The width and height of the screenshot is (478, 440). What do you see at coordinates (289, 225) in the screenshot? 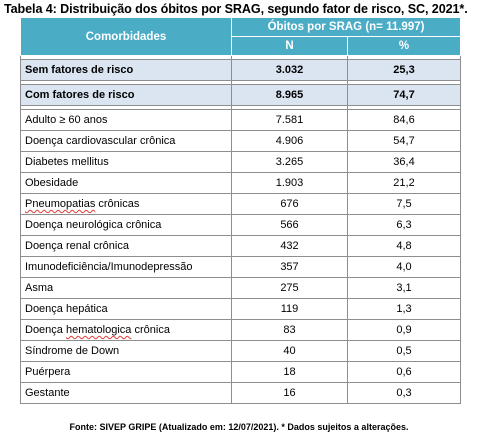
I see `row-n: 566` at bounding box center [289, 225].